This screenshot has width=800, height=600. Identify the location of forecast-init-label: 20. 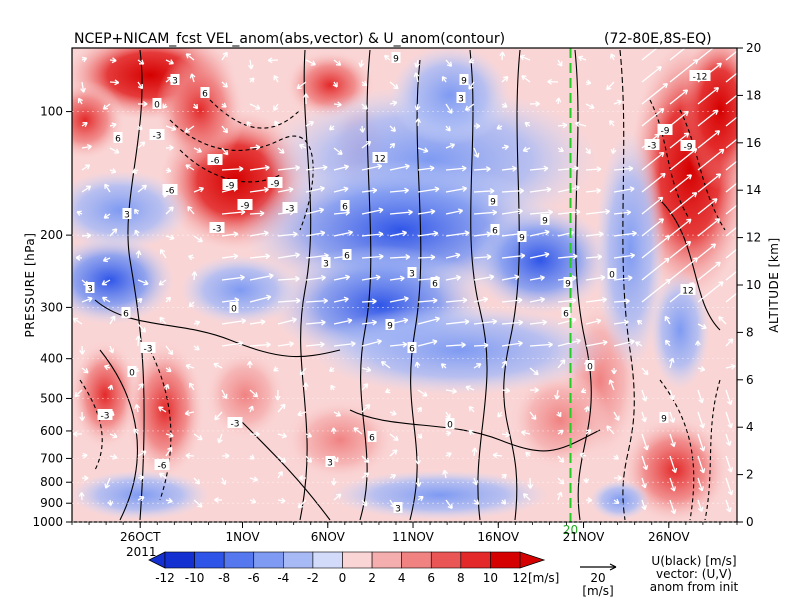
(570, 530).